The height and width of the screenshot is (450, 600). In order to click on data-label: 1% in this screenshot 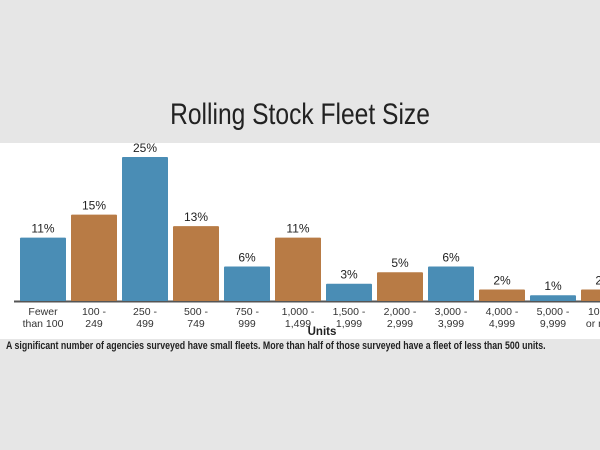, I will do `click(553, 286)`.